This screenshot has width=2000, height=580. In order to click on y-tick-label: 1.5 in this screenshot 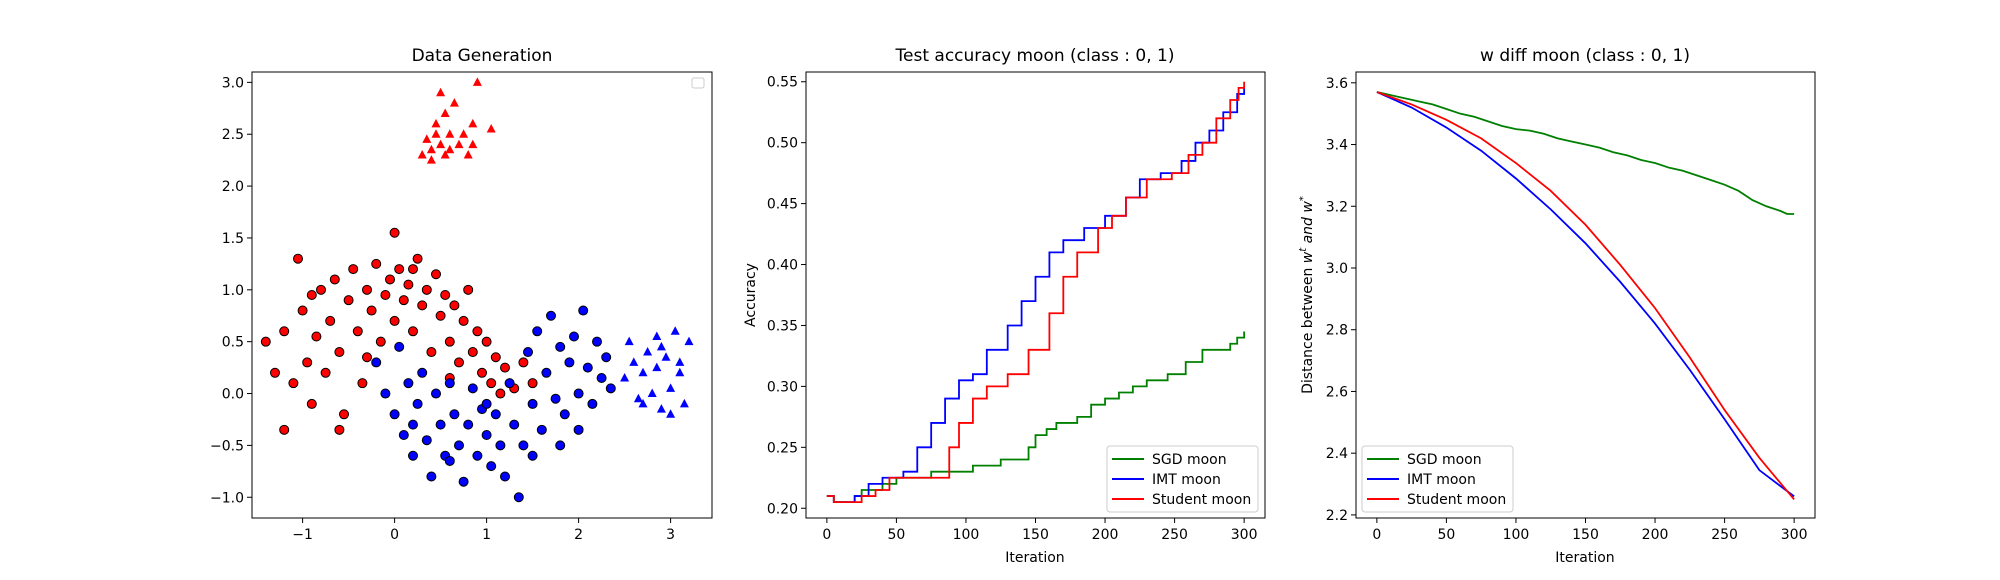, I will do `click(233, 239)`.